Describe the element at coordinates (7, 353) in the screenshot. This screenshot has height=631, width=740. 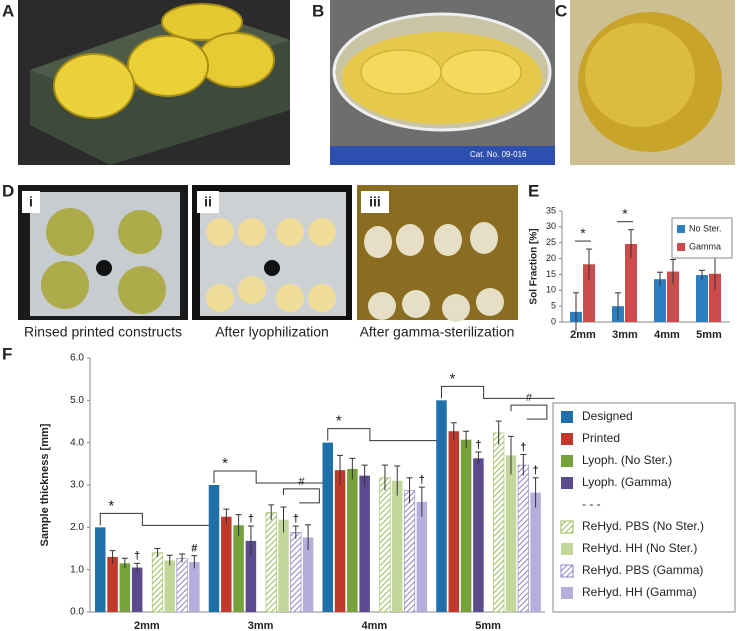
I see `panel-label: F` at that location.